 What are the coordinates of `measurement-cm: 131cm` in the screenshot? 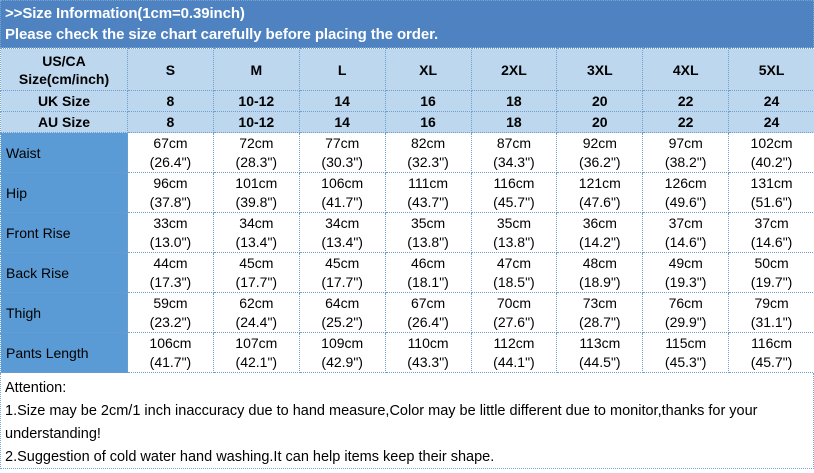 It's located at (771, 182).